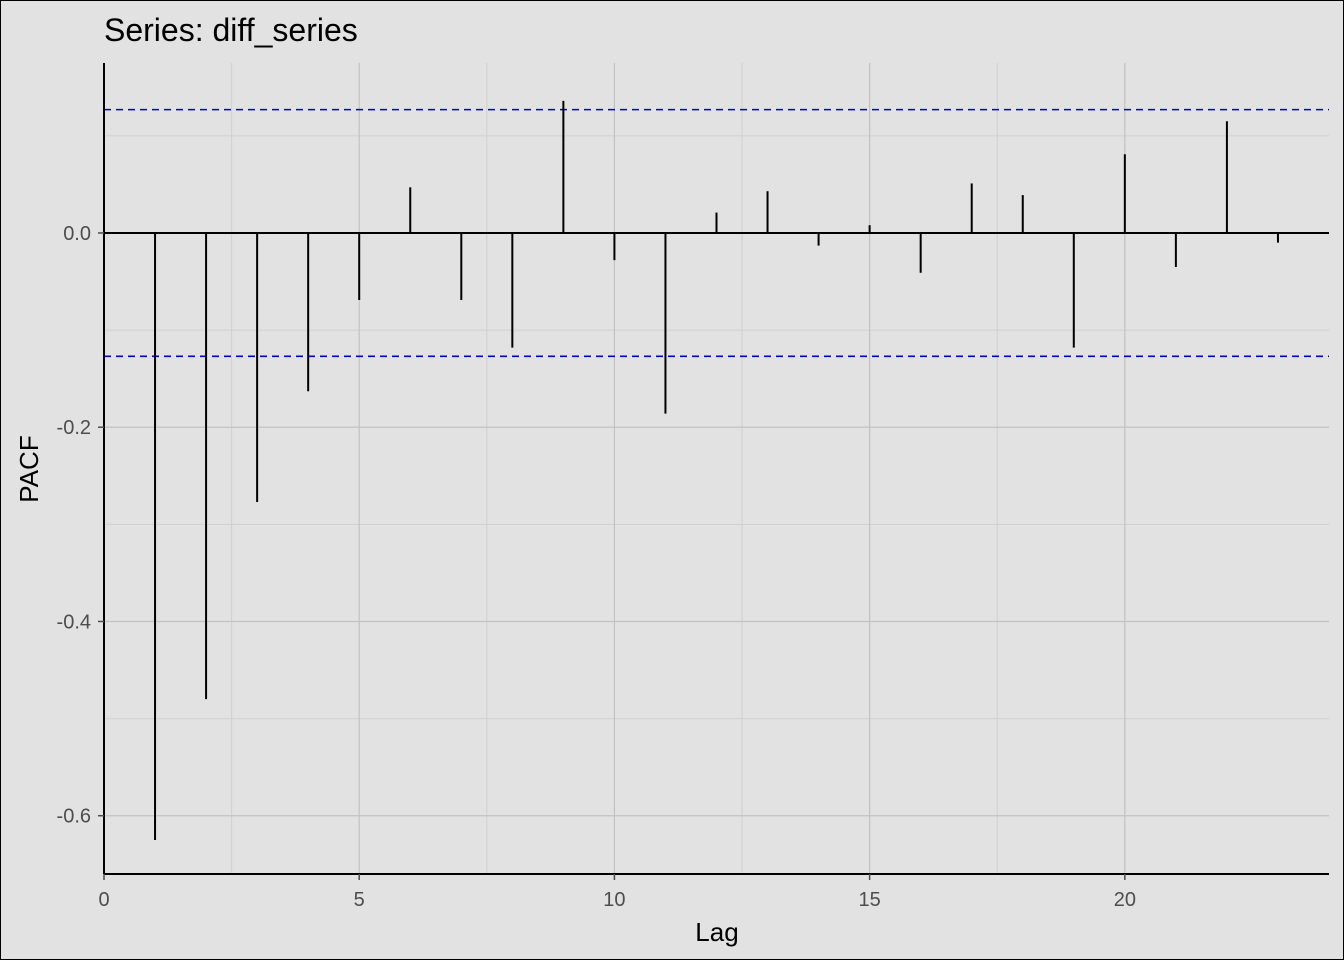 The height and width of the screenshot is (960, 1344). What do you see at coordinates (80, 525) in the screenshot?
I see `y-axis-ticks: -0.6 -0.4 -0.2 0.0` at bounding box center [80, 525].